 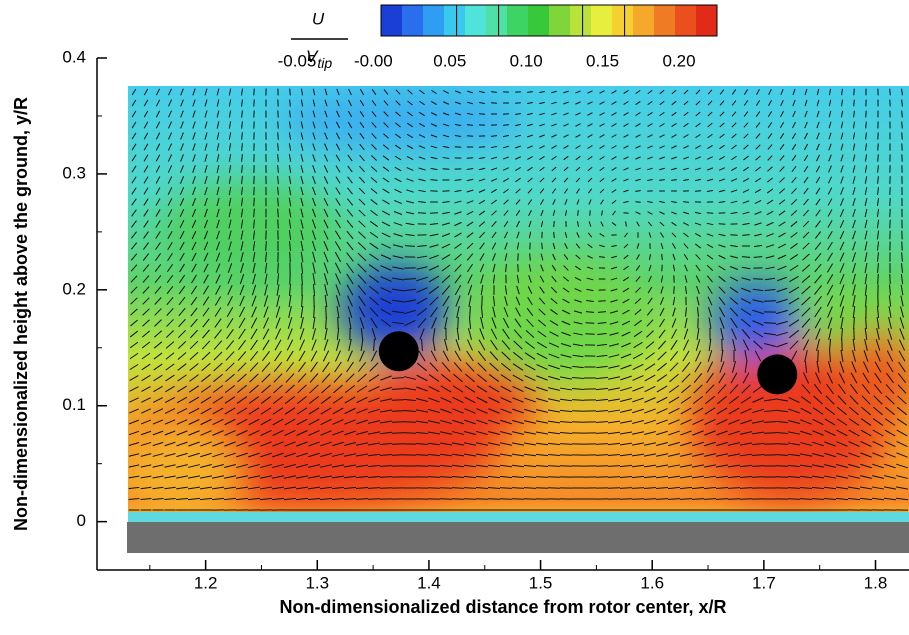 I want to click on colorbar-numerator: U, so click(x=318, y=18).